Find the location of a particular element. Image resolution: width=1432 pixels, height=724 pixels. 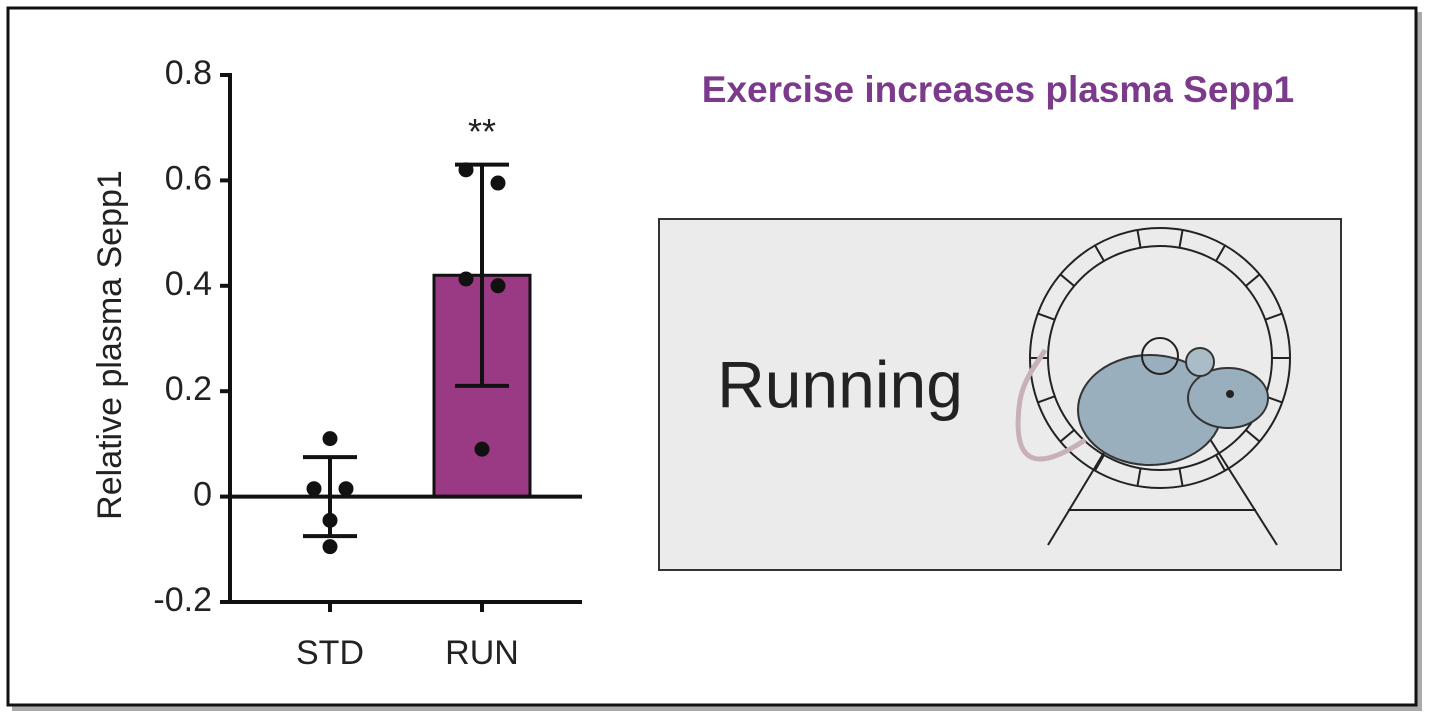

y-tick-label: 0.6 is located at coordinates (188, 178).